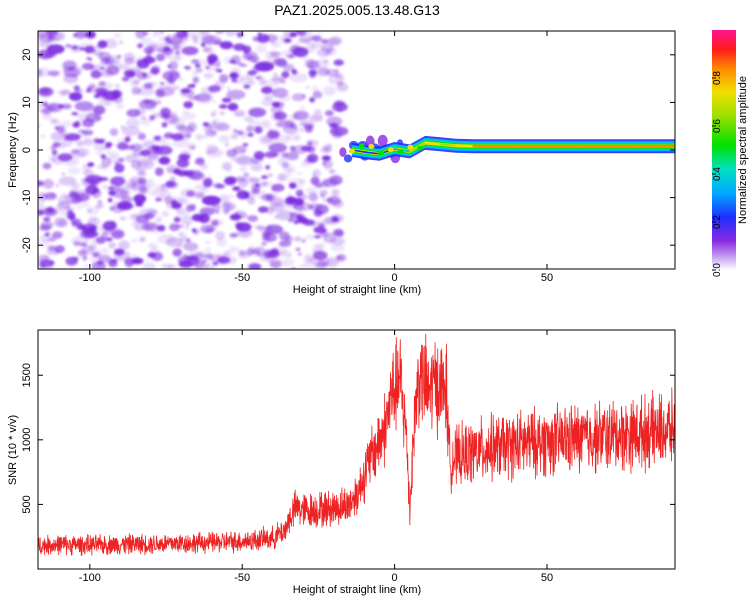 This screenshot has width=750, height=600. What do you see at coordinates (348, 158) in the screenshot?
I see `ridge-onset-blob` at bounding box center [348, 158].